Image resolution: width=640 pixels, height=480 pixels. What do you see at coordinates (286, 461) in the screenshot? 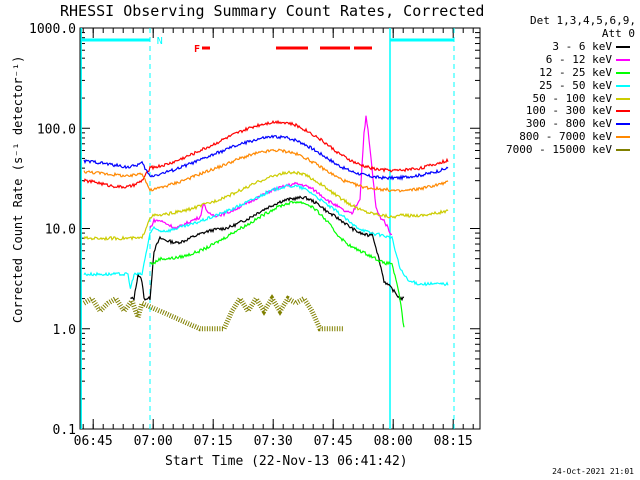
I see `x-axis-label: Start Time (22-Nov-13 06:41:42)` at bounding box center [286, 461].